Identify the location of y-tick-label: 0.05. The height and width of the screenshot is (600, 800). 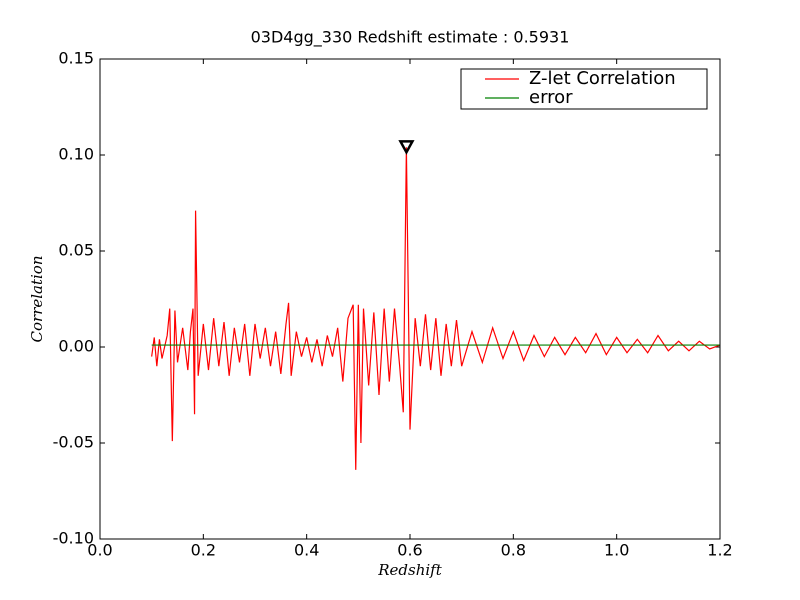
(76, 250).